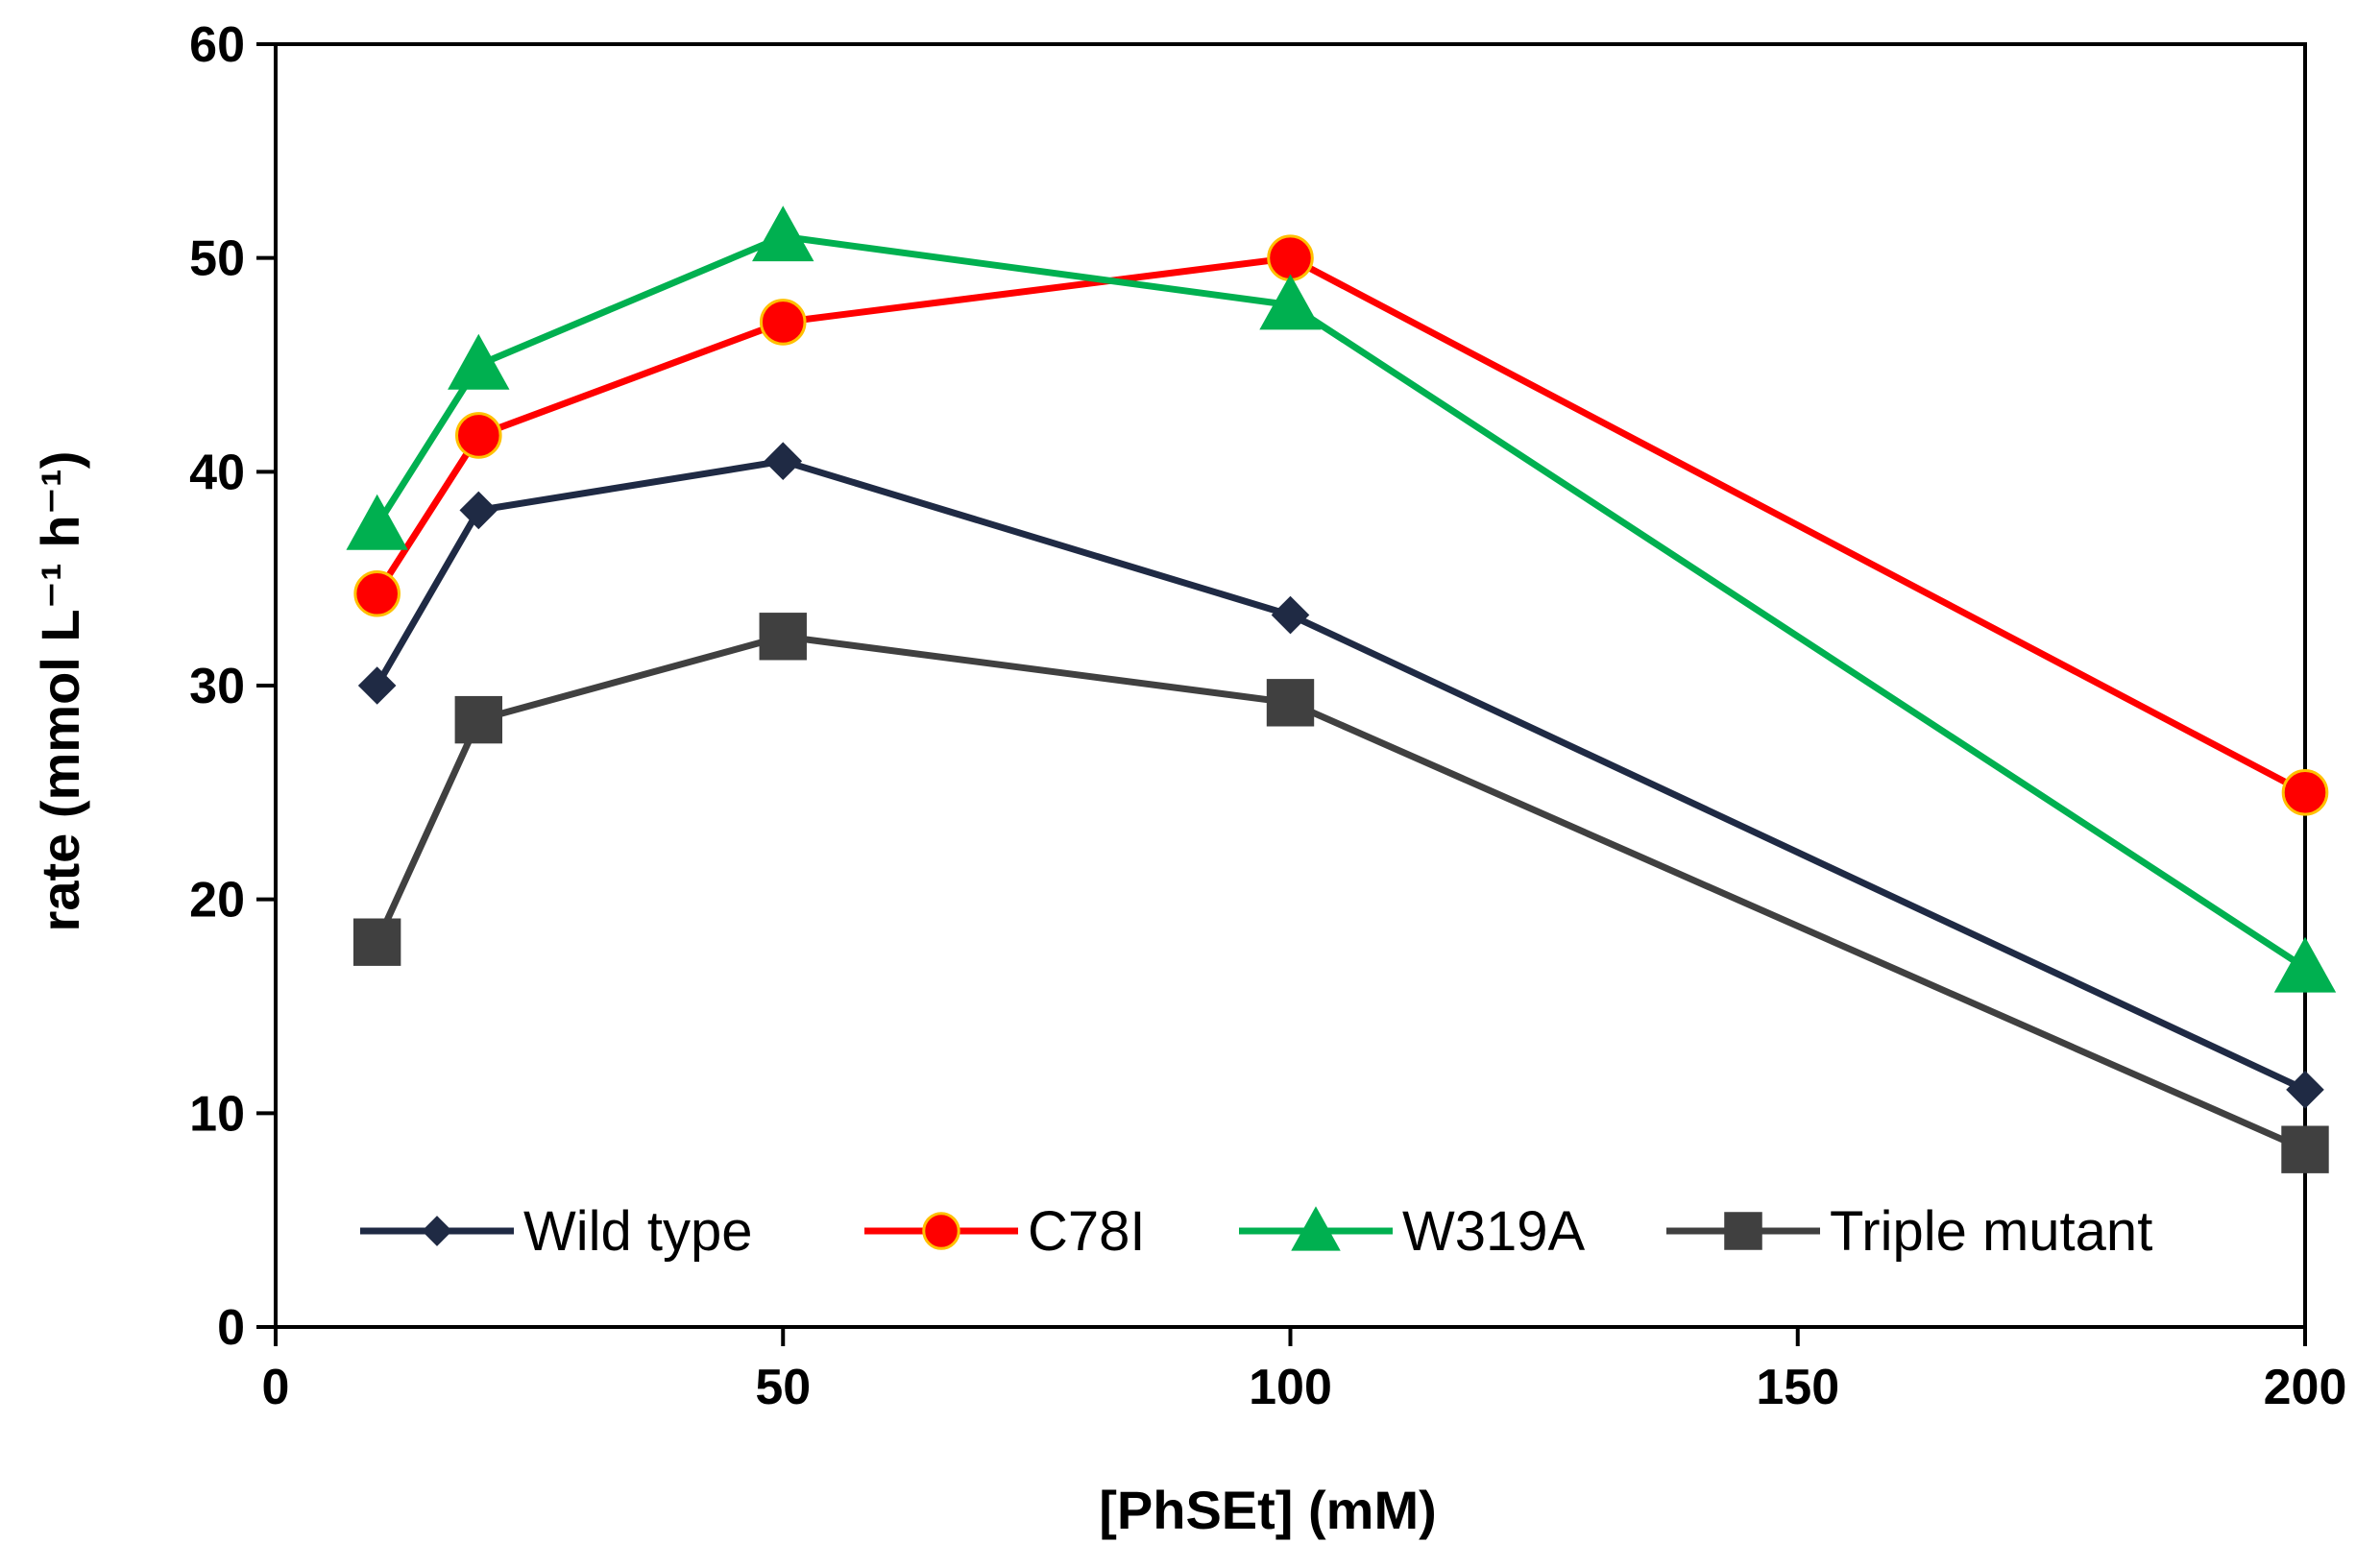 The width and height of the screenshot is (2356, 1568). What do you see at coordinates (217, 472) in the screenshot?
I see `y-tick-label: 40` at bounding box center [217, 472].